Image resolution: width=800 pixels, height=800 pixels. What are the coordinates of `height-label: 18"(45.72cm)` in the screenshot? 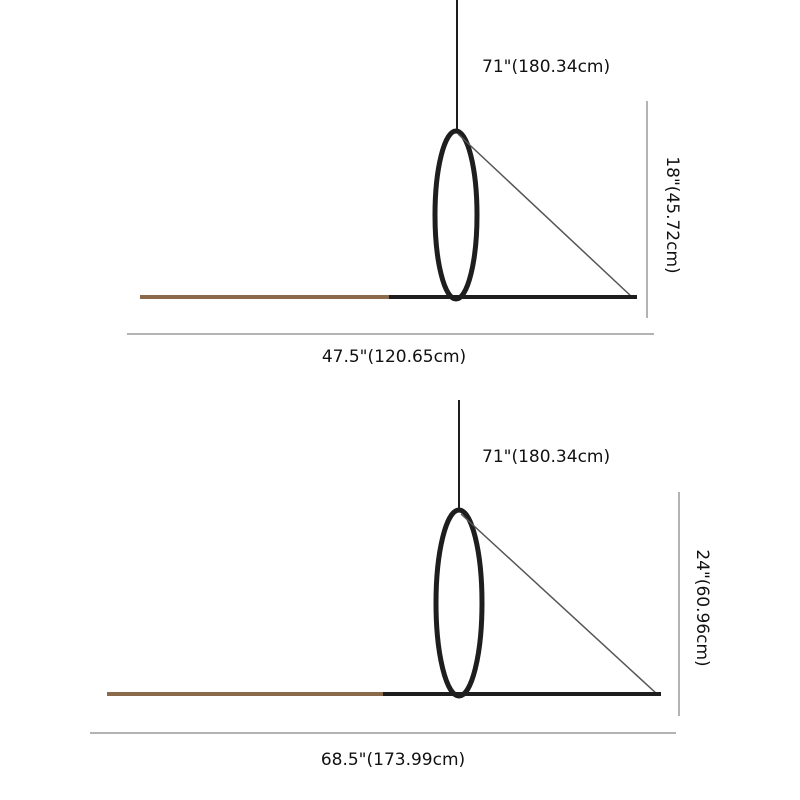 It's located at (672, 214).